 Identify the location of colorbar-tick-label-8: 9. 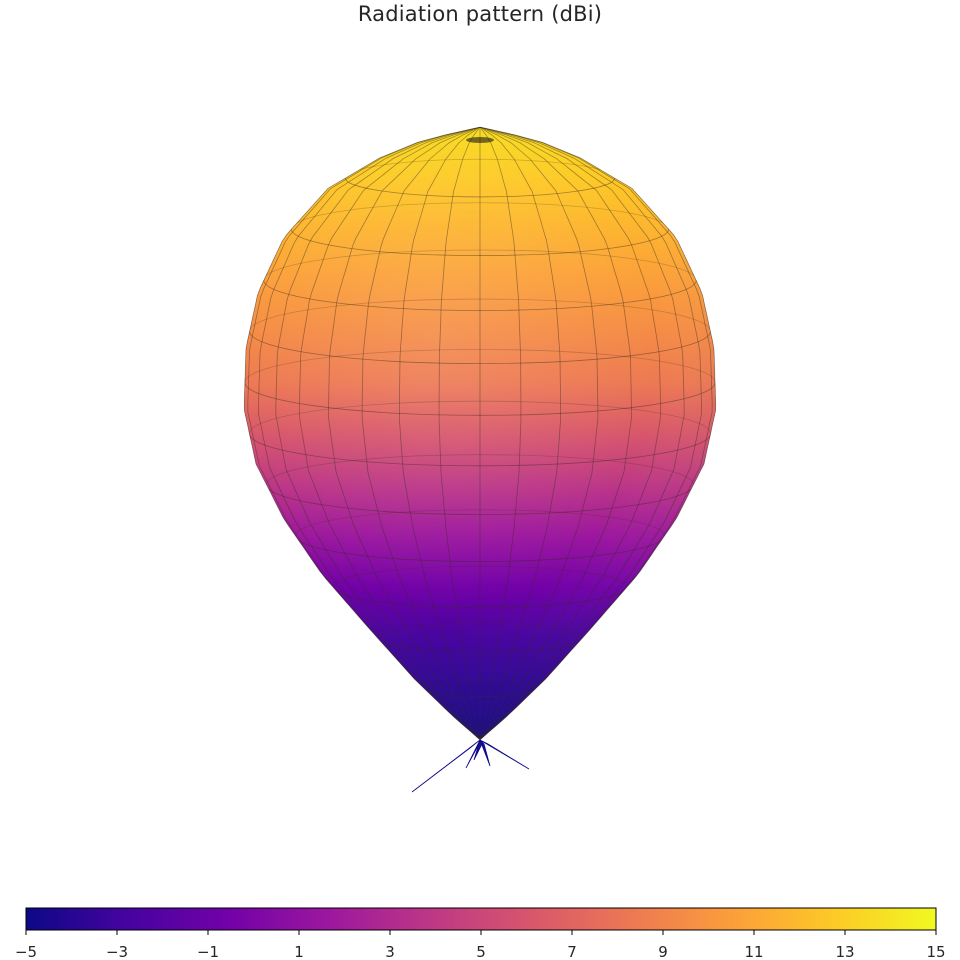
(663, 951).